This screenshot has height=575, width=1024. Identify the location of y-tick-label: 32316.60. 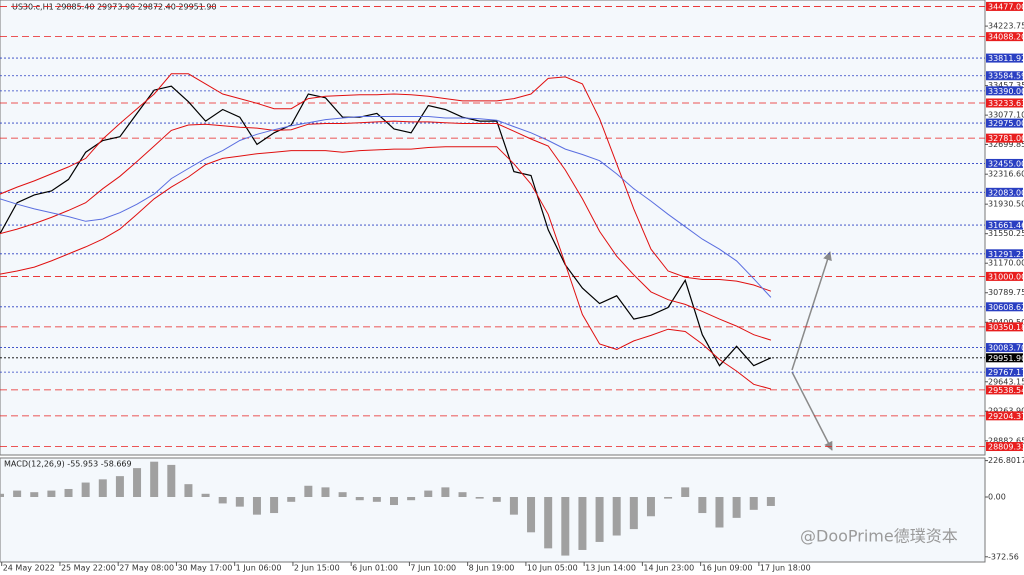
(1006, 174).